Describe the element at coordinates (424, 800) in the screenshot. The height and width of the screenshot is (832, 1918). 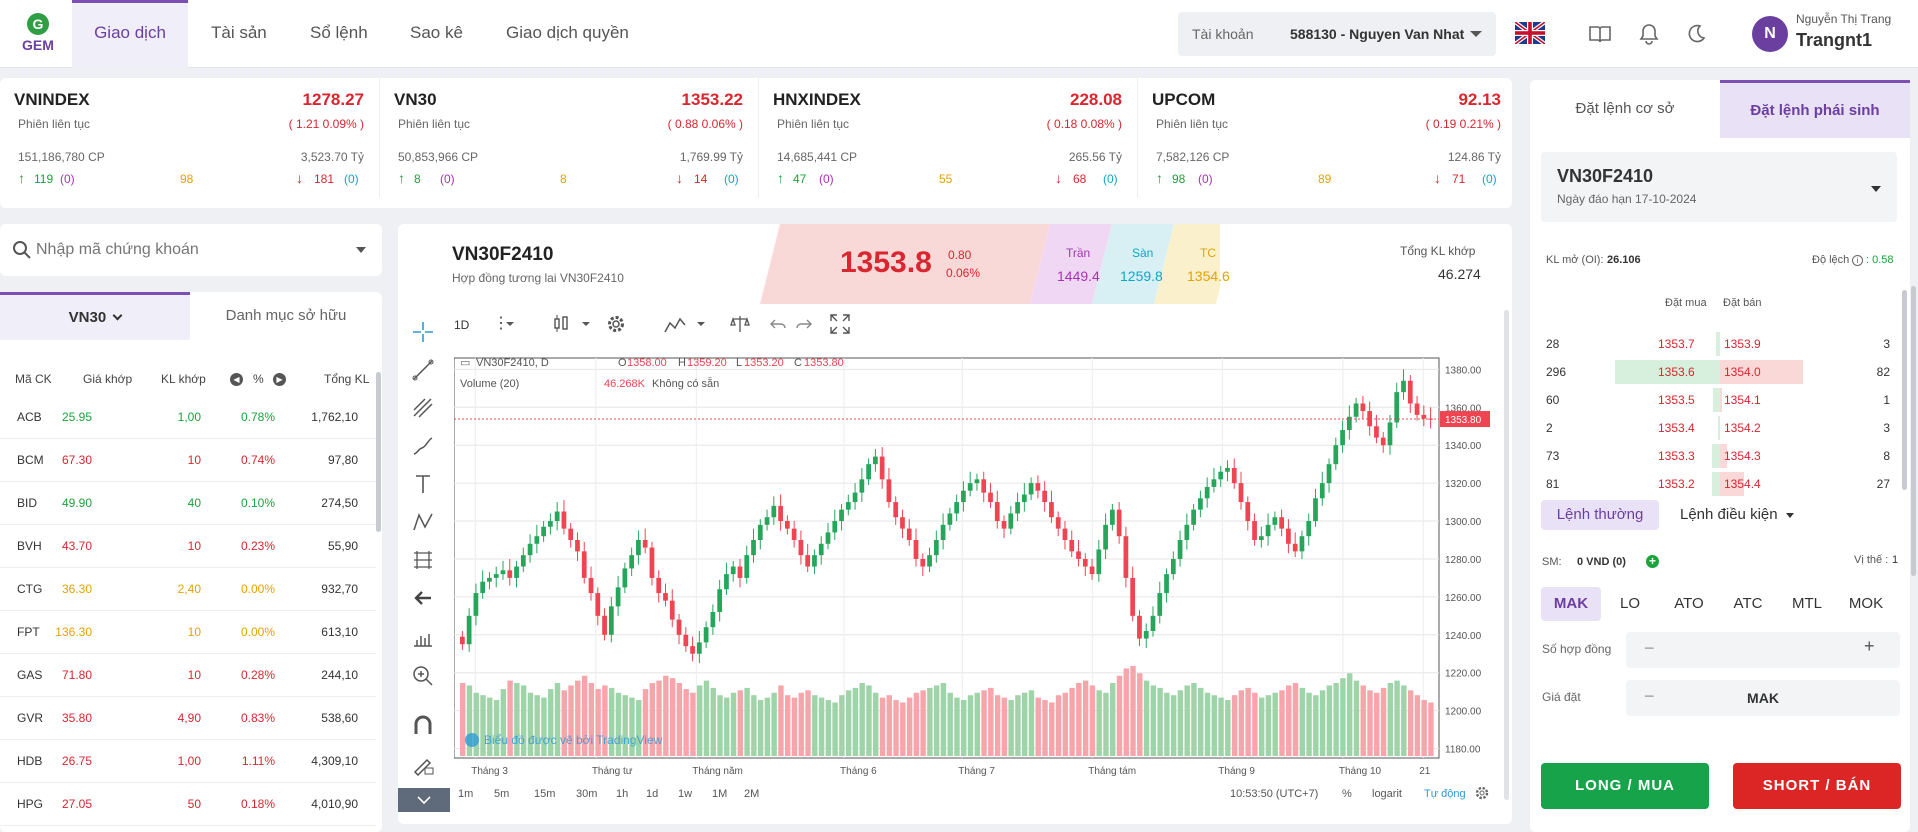
I see `toolbar-collapse-button` at that location.